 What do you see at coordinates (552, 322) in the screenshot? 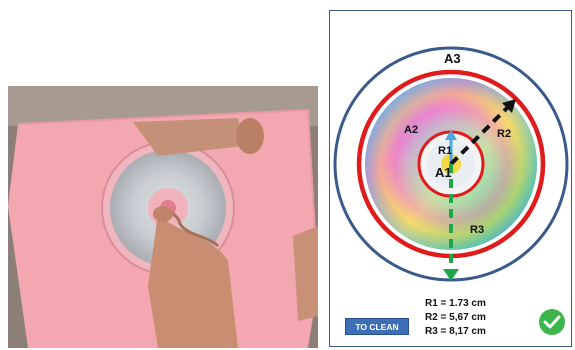
I see `check-icon` at bounding box center [552, 322].